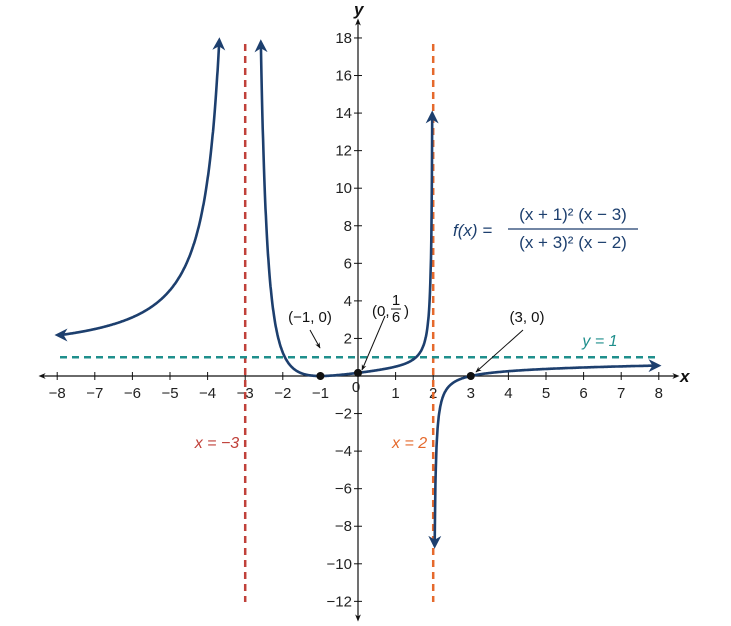 The image size is (731, 626). I want to click on x-tick-label: −2, so click(282, 393).